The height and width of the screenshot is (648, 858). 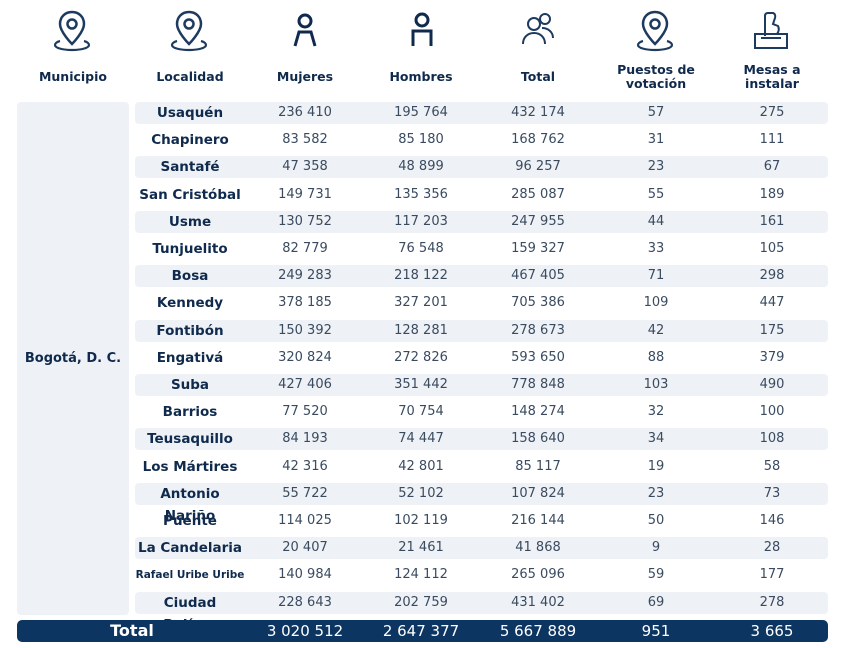 What do you see at coordinates (421, 330) in the screenshot?
I see `hombres-cell: 128 281` at bounding box center [421, 330].